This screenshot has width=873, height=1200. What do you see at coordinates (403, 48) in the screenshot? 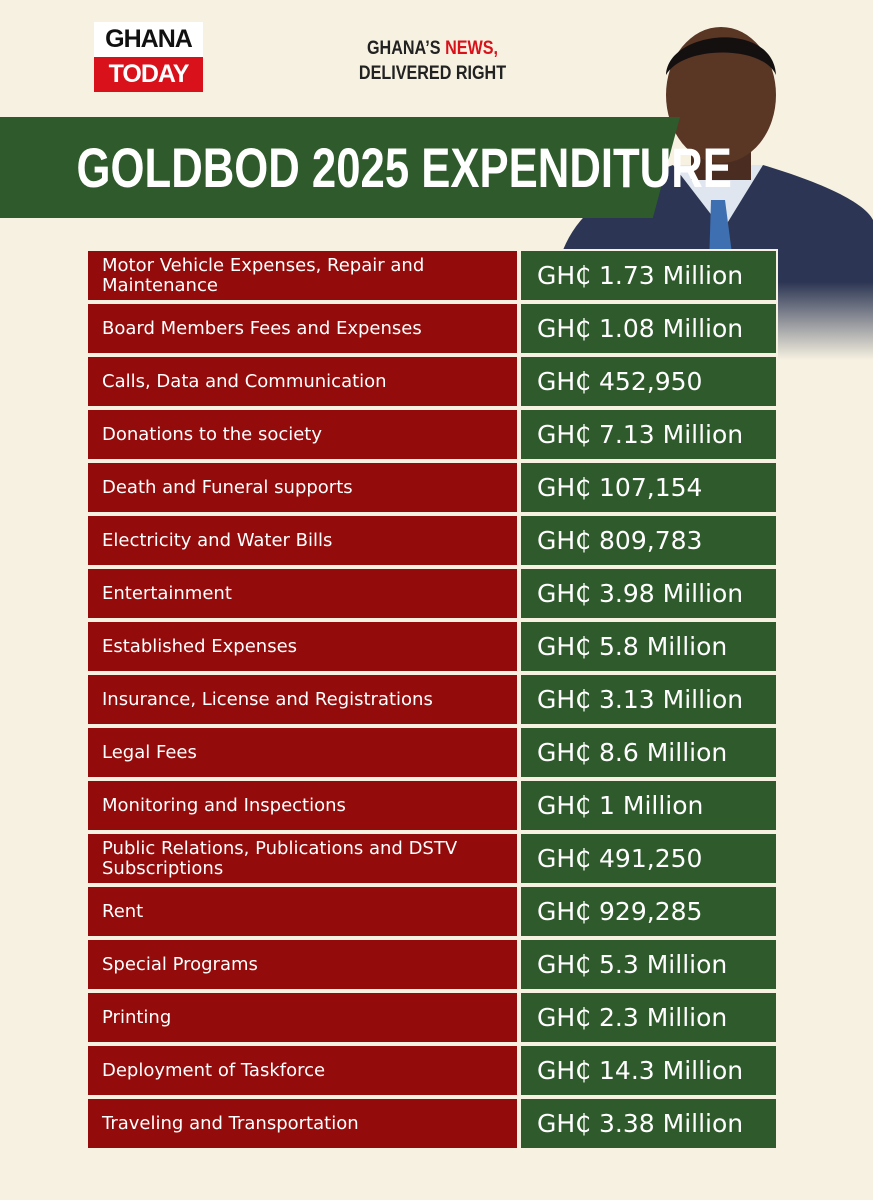
I see `tagline-lead: GHANA’S` at bounding box center [403, 48].